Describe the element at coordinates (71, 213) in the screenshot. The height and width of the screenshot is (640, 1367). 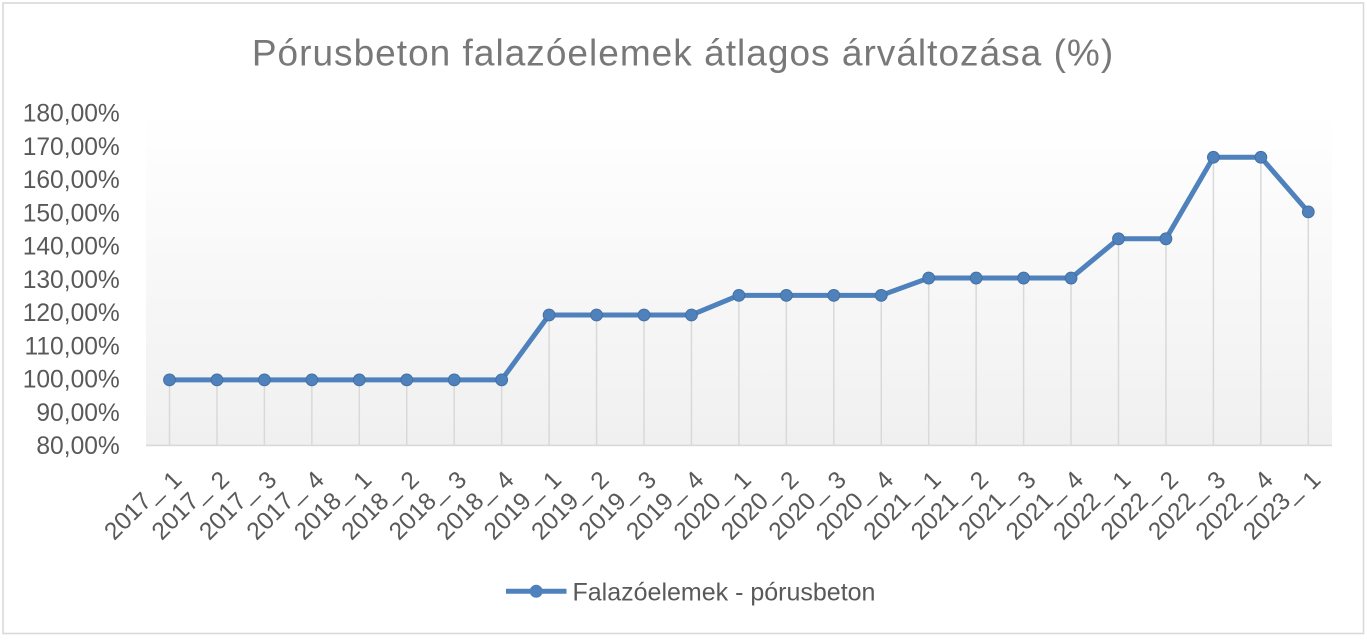
I see `svg-text: 150,00%` at that location.